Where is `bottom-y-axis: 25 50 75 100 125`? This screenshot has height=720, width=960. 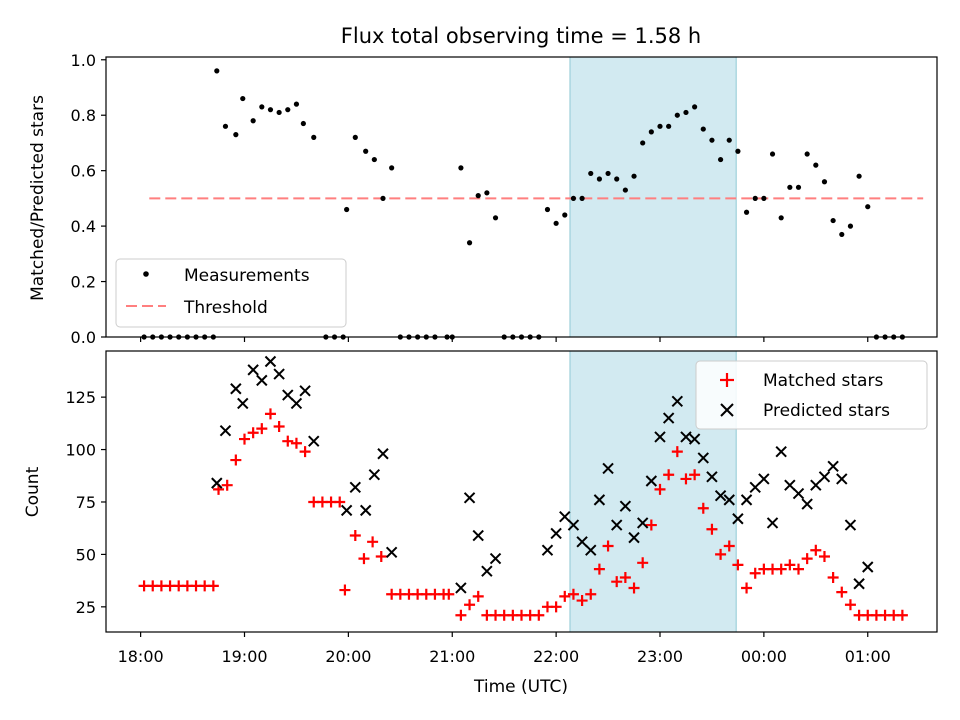
bottom-y-axis: 25 50 75 100 125 is located at coordinates (85, 502).